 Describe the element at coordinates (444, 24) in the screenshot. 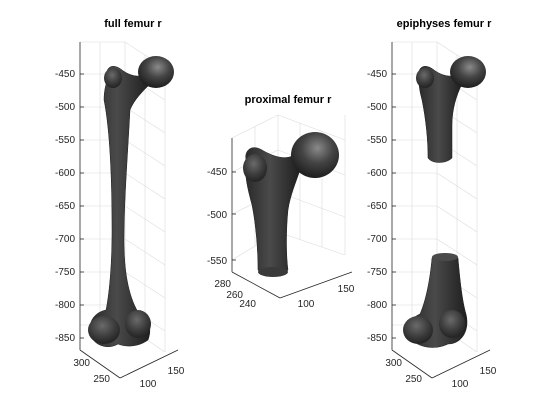

I see `panel-title: epiphyses femur r` at that location.